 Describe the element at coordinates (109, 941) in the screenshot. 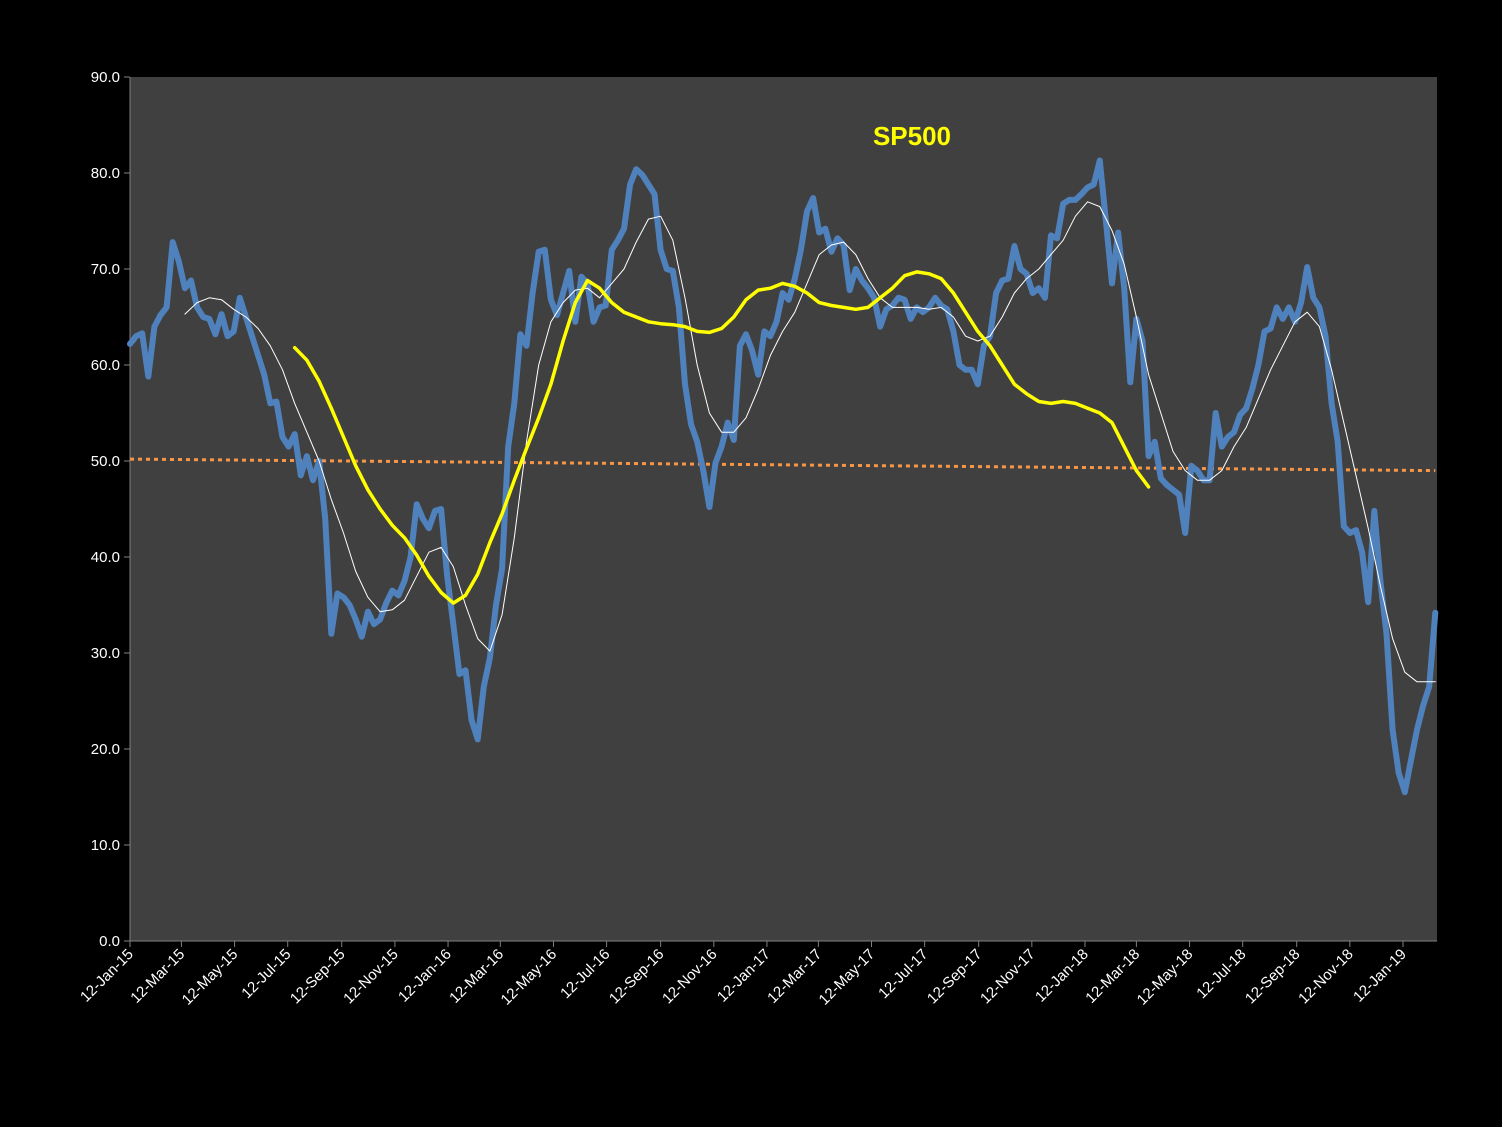

I see `y-tick-label: 0.0` at that location.